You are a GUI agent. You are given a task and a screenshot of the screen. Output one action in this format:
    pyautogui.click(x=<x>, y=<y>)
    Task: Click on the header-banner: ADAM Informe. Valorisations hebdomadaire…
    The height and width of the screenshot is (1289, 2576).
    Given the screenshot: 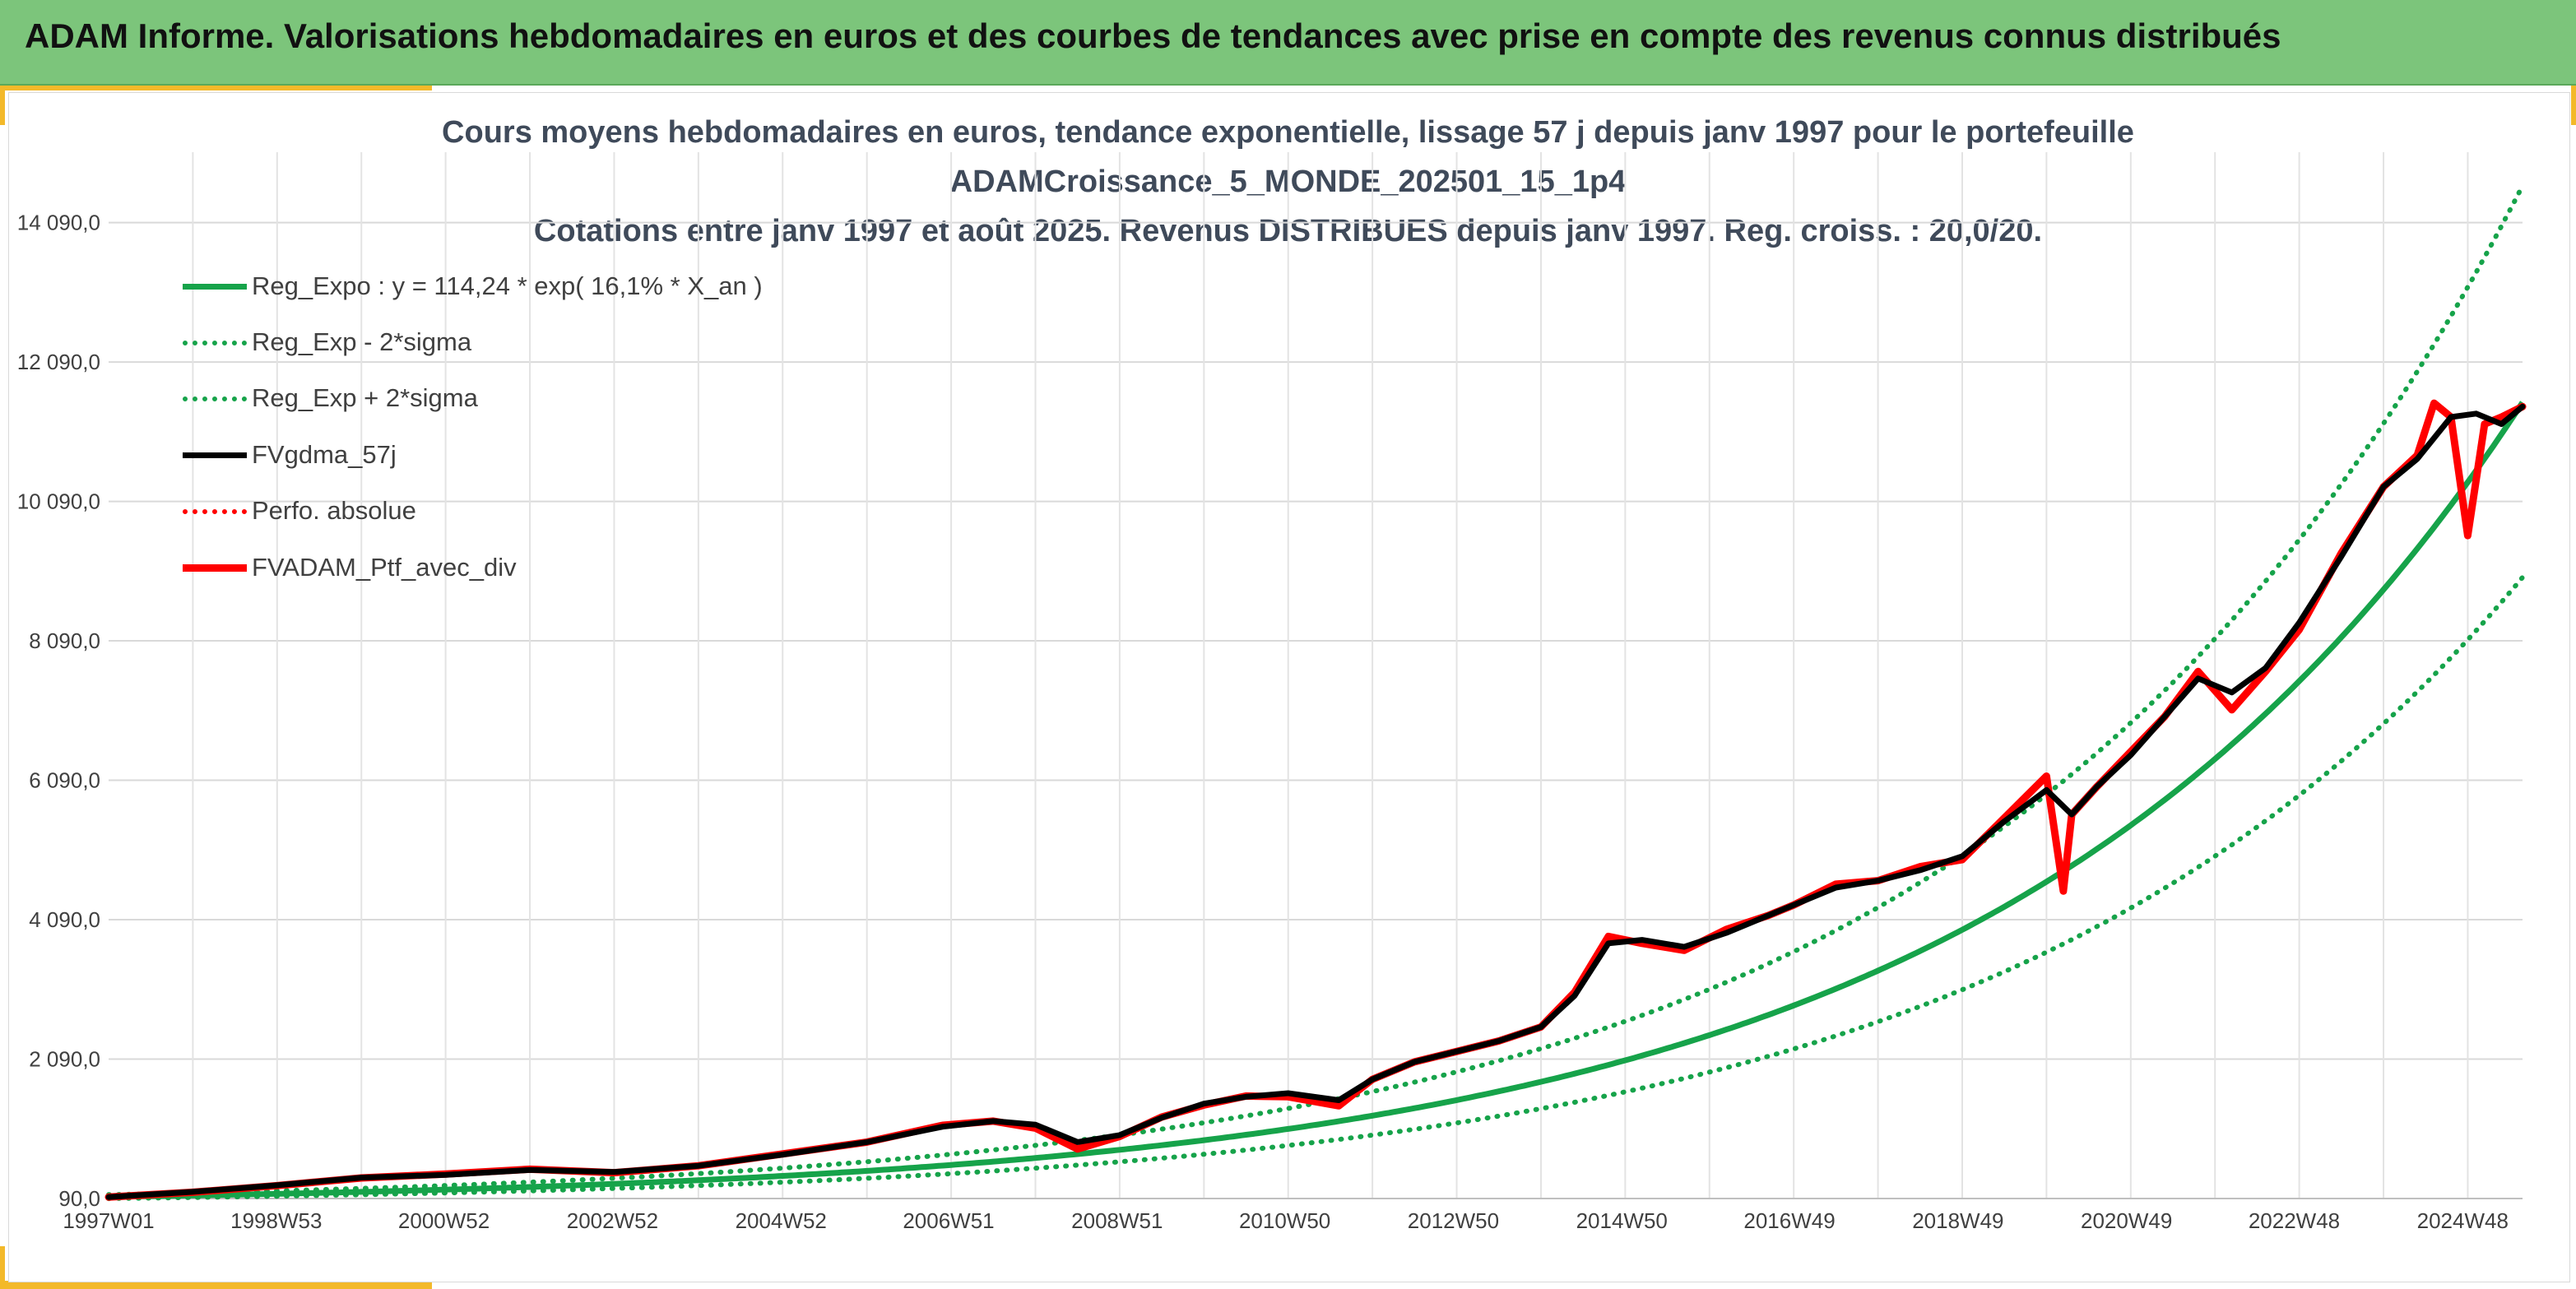 What is the action you would take?
    pyautogui.click(x=1288, y=43)
    